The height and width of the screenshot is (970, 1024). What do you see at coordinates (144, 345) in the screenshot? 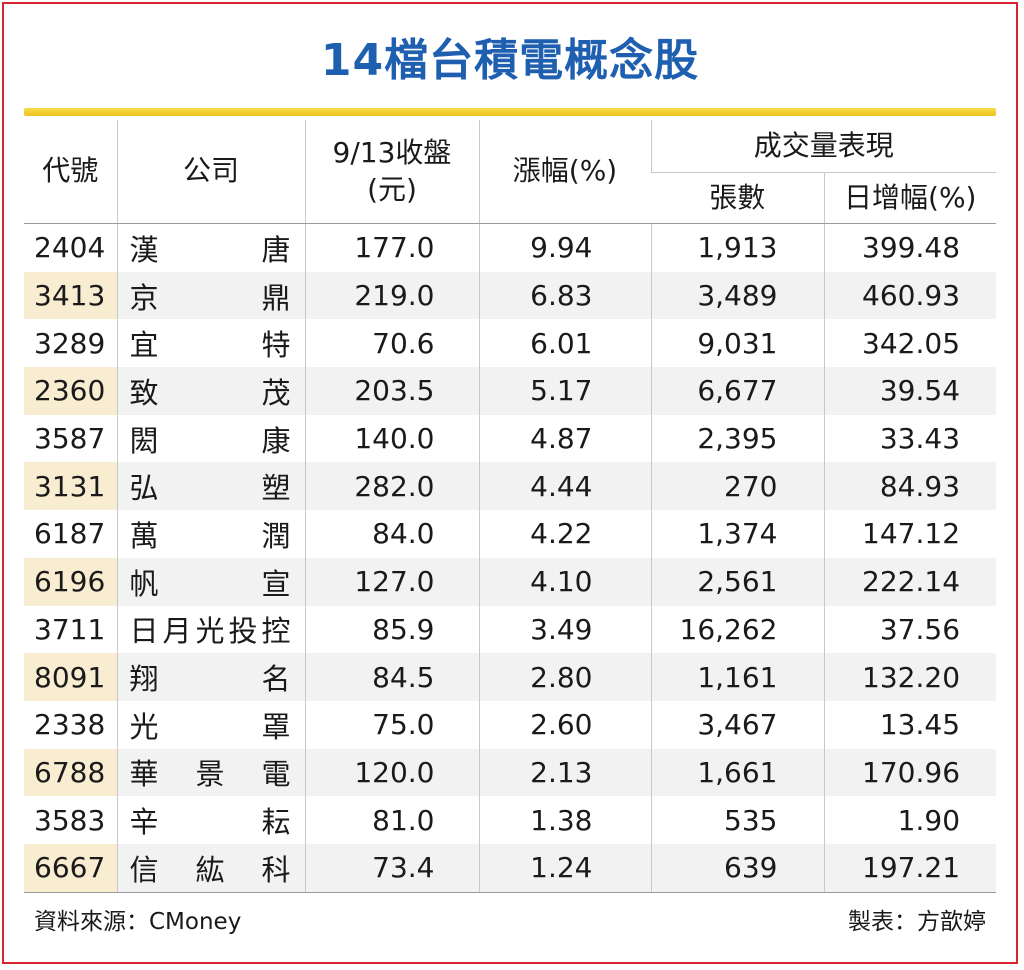
I see `company-name-char: 宜` at bounding box center [144, 345].